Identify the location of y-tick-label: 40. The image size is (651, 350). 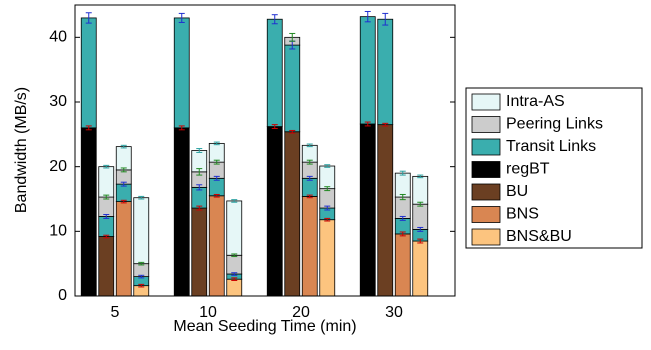
(58, 37).